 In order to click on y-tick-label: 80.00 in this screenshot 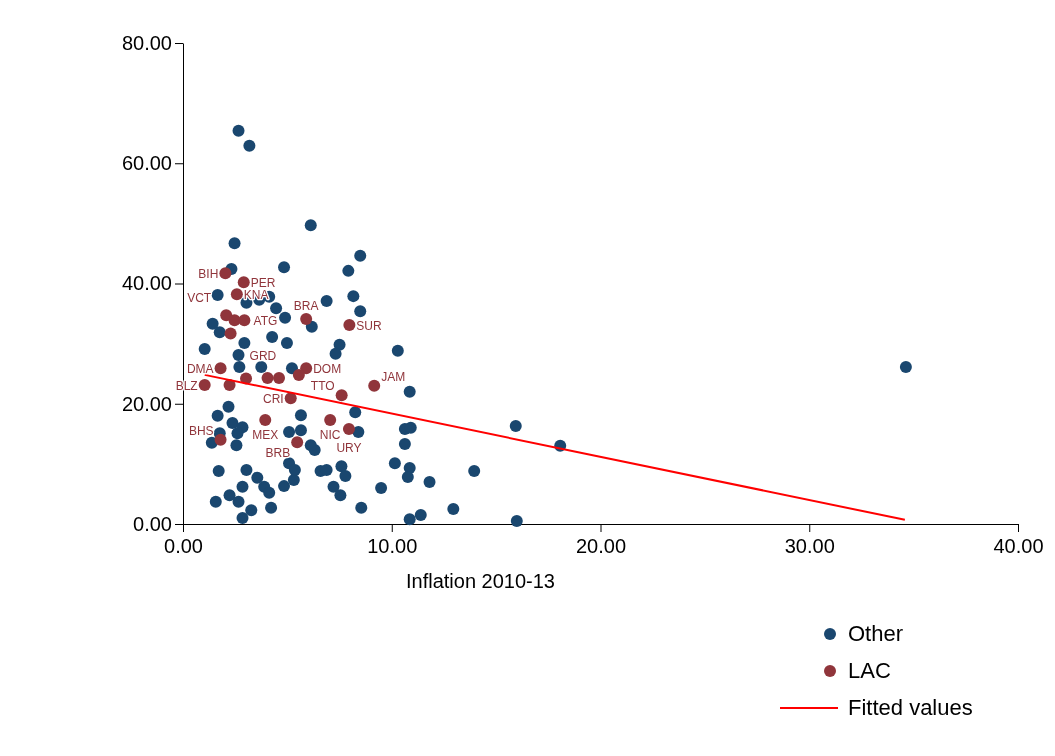, I will do `click(146, 42)`.